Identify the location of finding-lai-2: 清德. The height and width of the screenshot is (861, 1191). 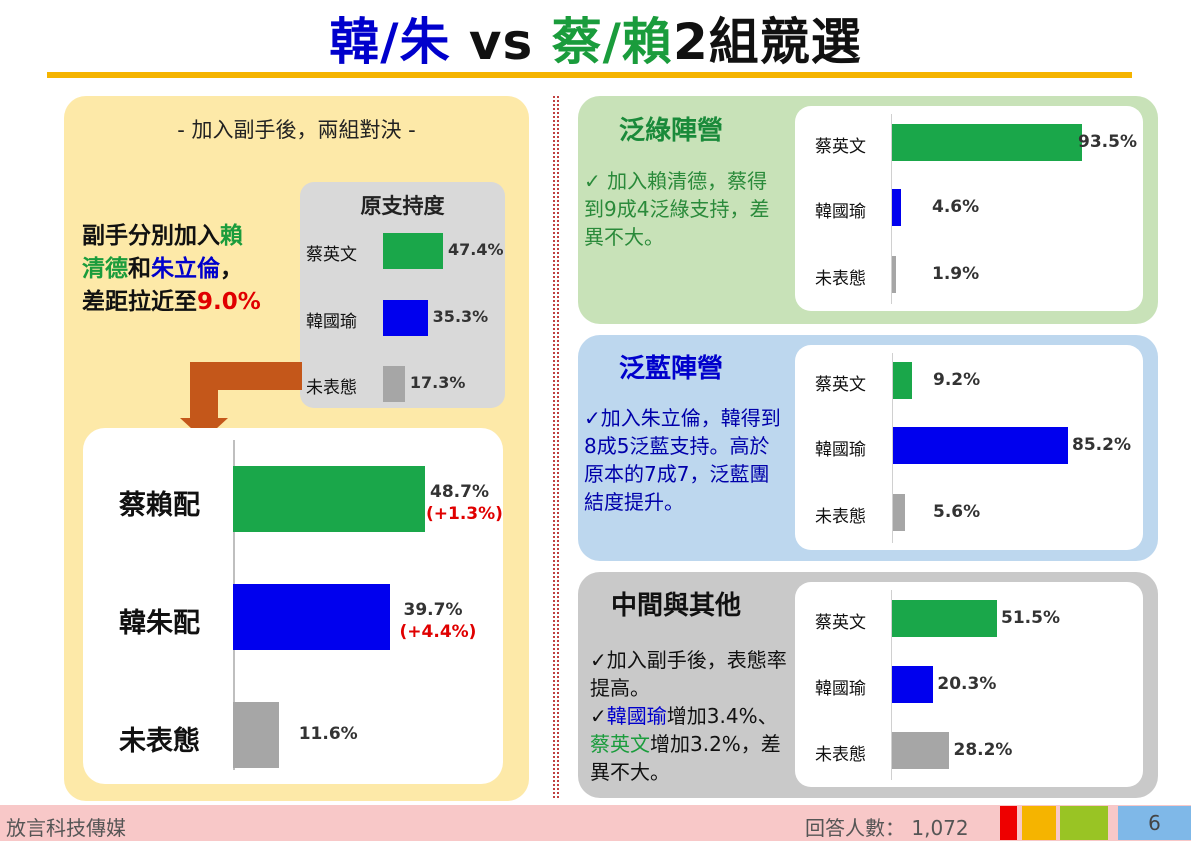
(105, 269).